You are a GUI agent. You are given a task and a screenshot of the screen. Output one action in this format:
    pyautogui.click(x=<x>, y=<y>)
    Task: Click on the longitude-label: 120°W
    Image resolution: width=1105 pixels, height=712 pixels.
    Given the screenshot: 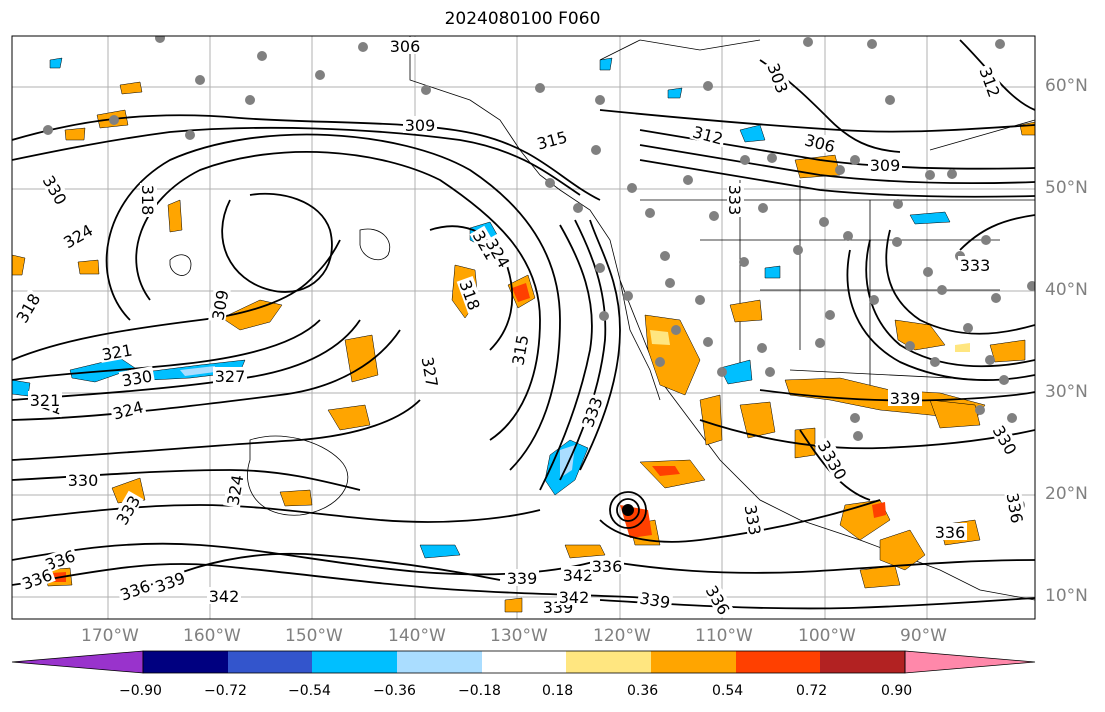 What is the action you would take?
    pyautogui.click(x=622, y=636)
    